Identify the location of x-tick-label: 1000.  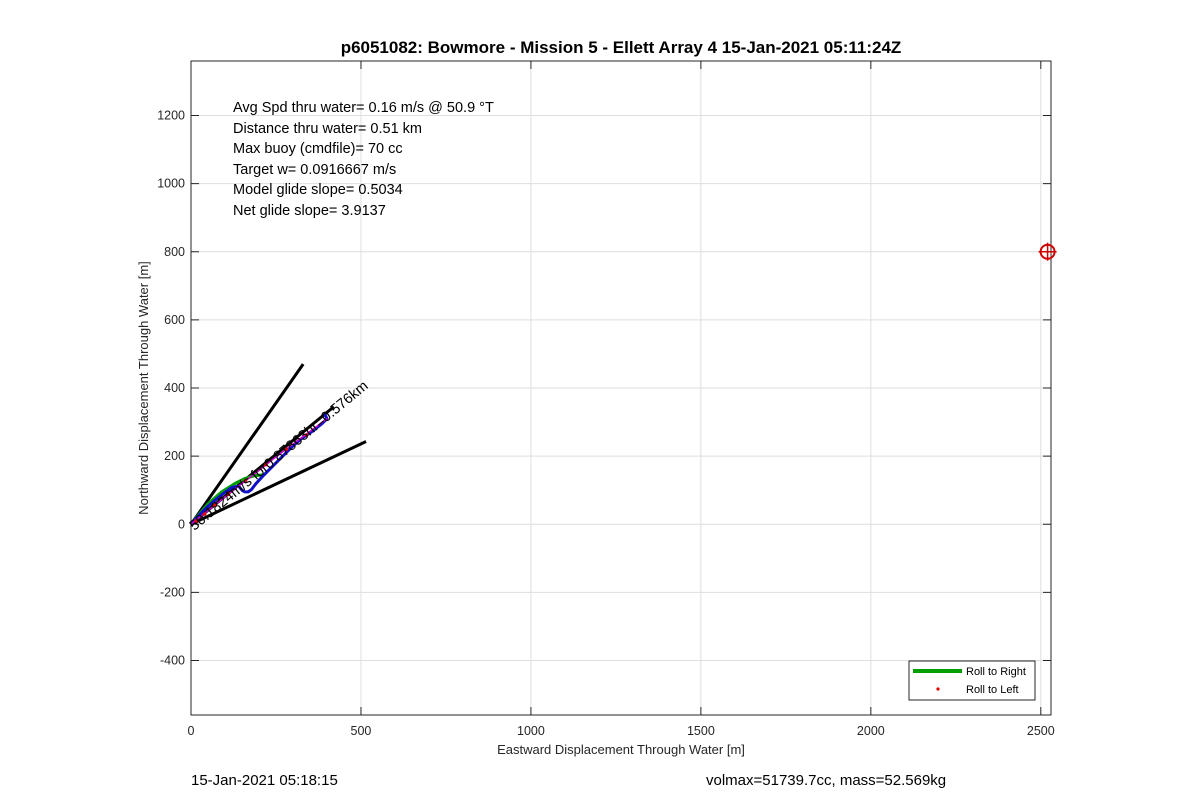
(531, 731).